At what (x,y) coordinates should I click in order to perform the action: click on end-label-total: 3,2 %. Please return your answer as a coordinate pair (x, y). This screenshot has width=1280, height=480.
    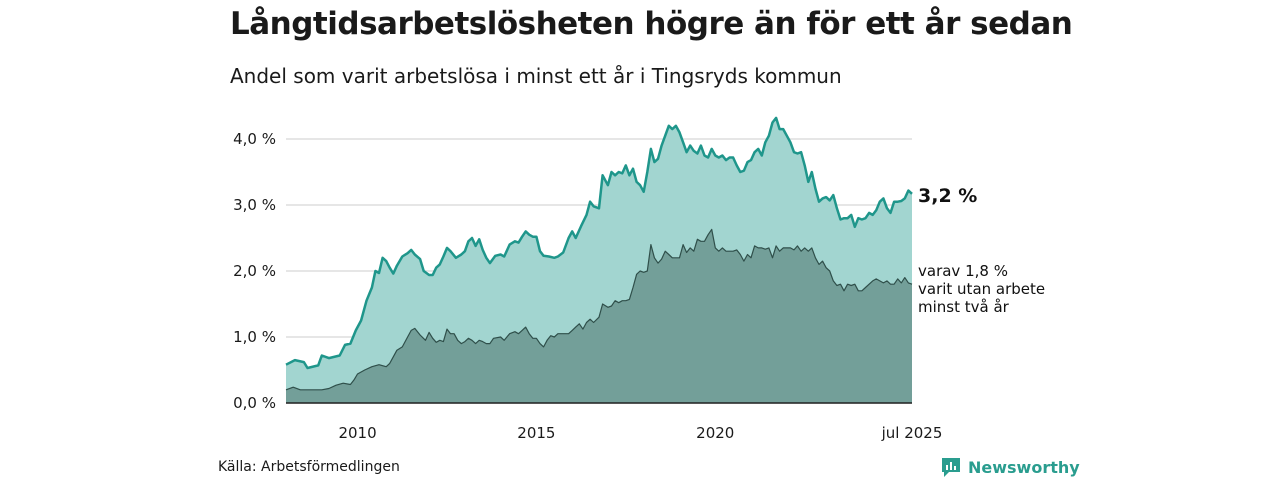
    Looking at the image, I should click on (947, 196).